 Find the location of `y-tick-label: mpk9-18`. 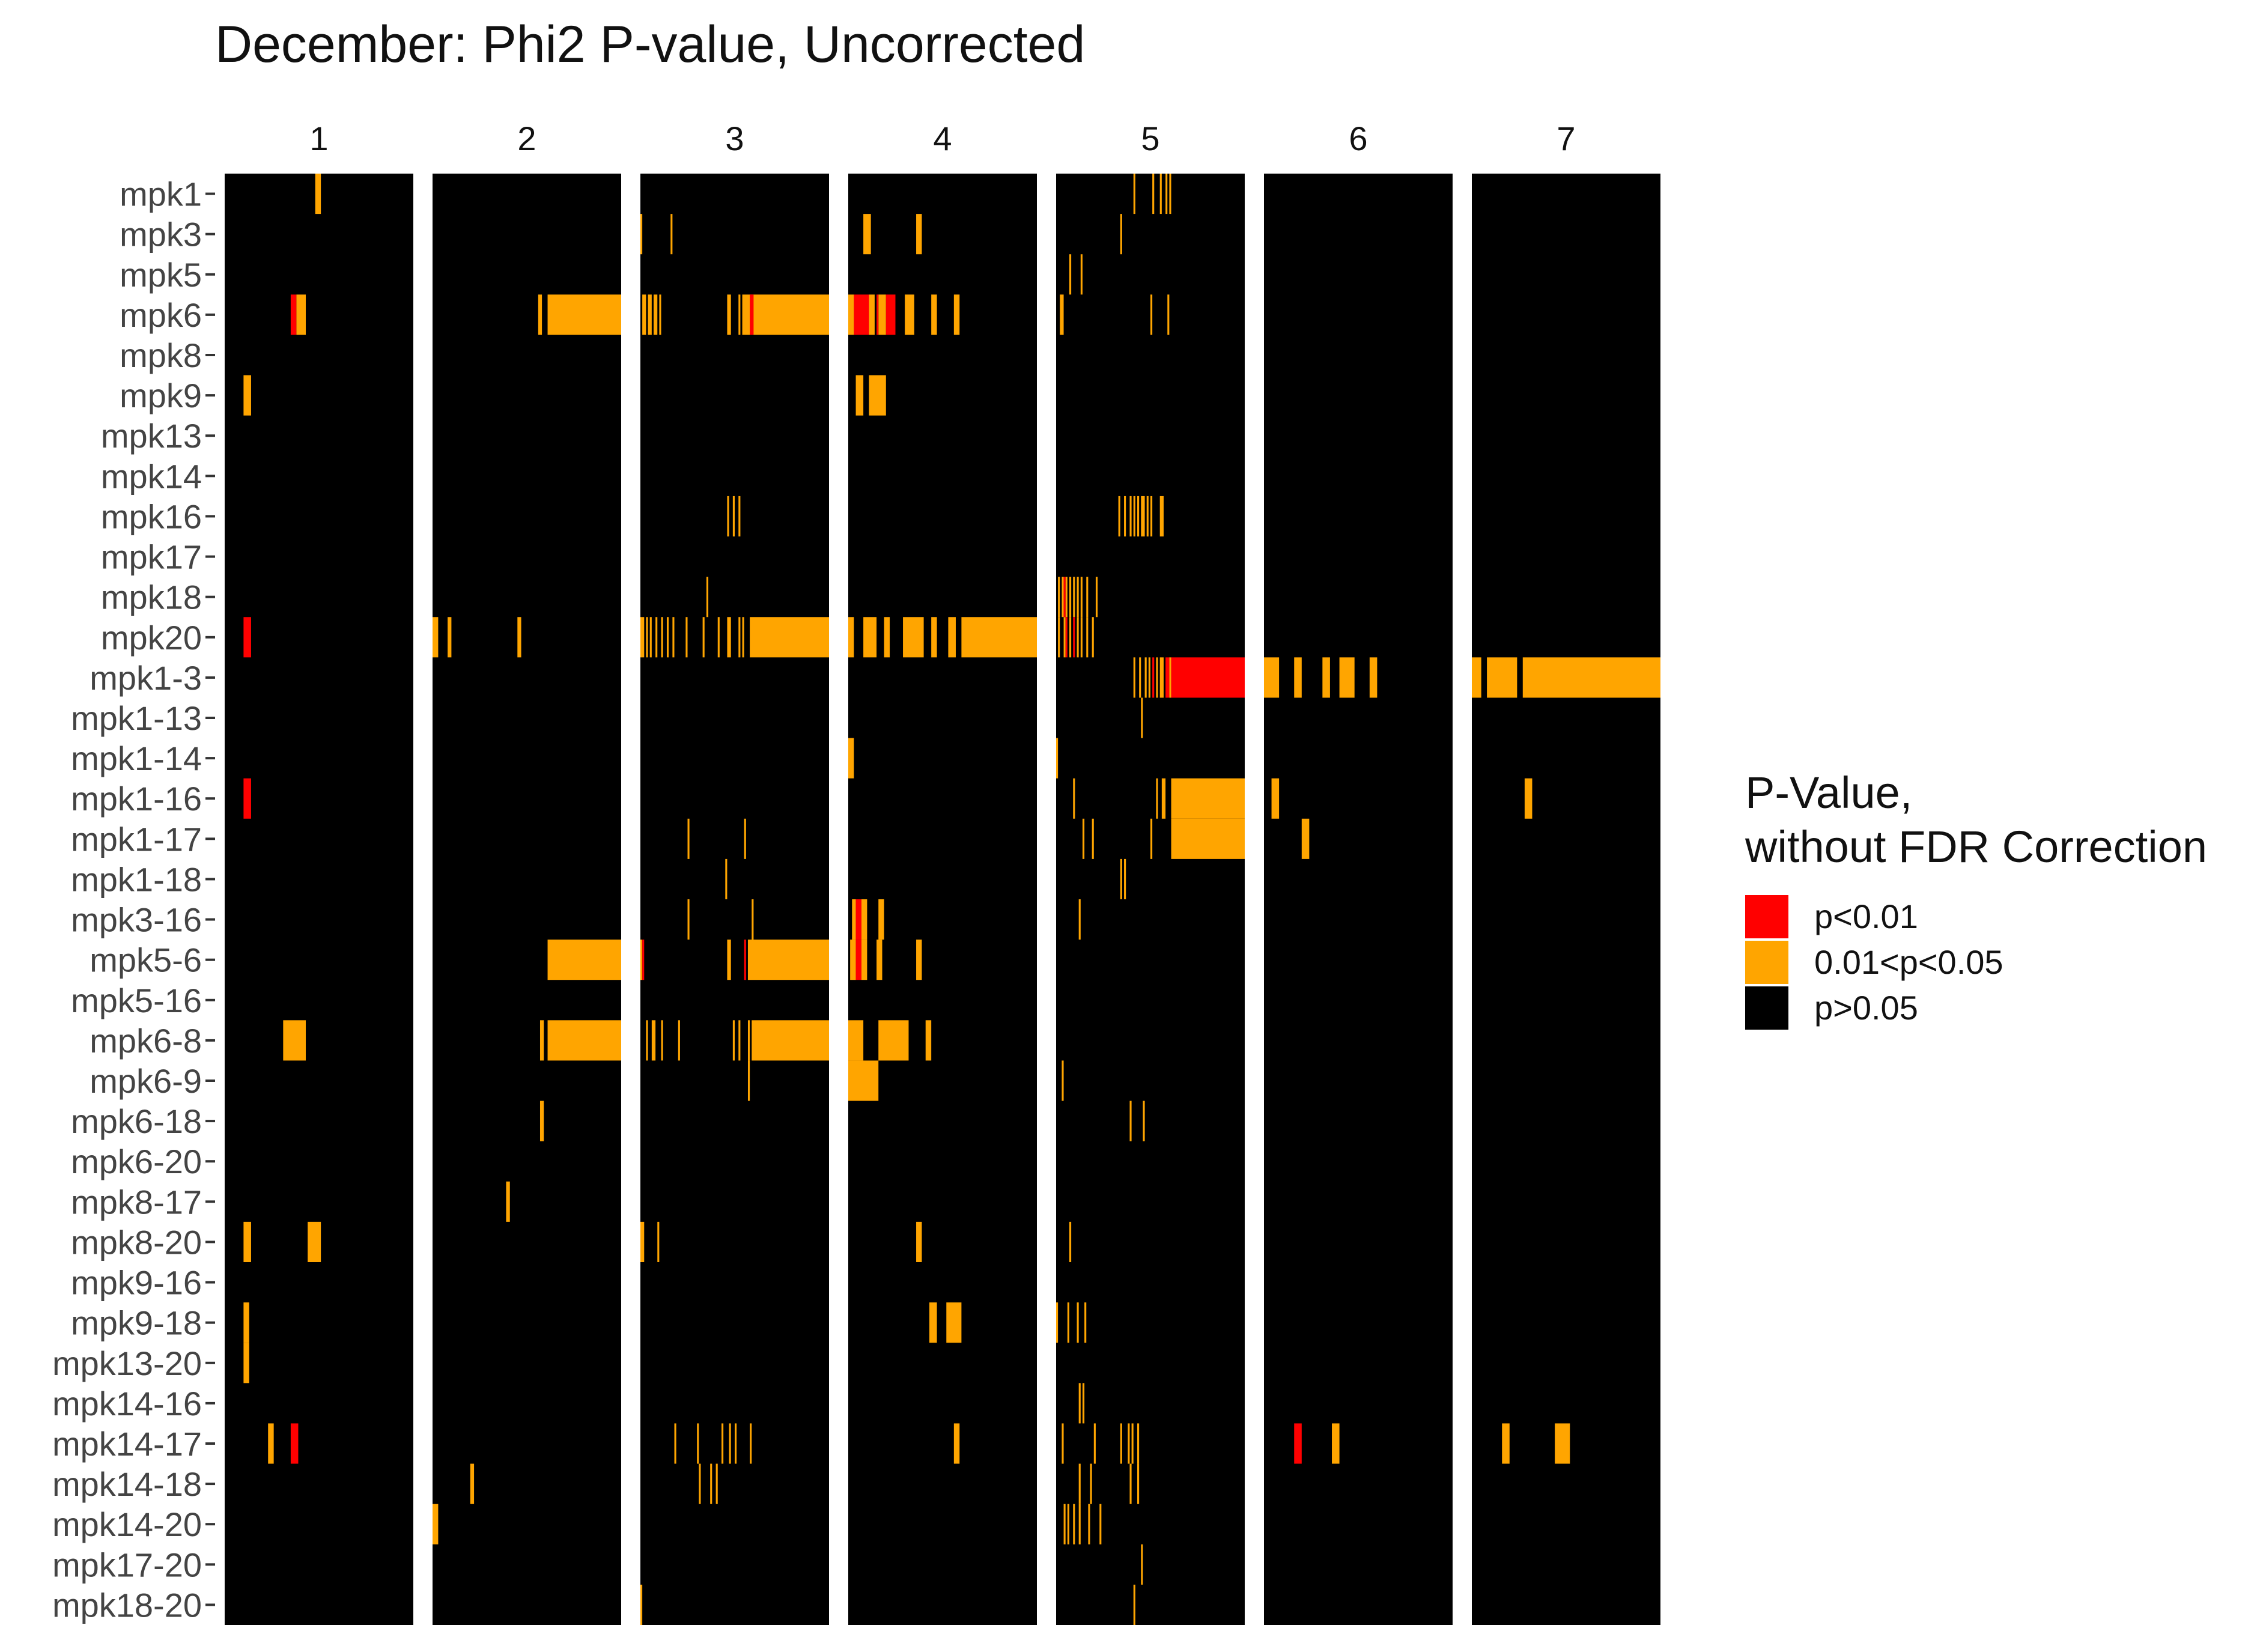

y-tick-label: mpk9-18 is located at coordinates (136, 1323).